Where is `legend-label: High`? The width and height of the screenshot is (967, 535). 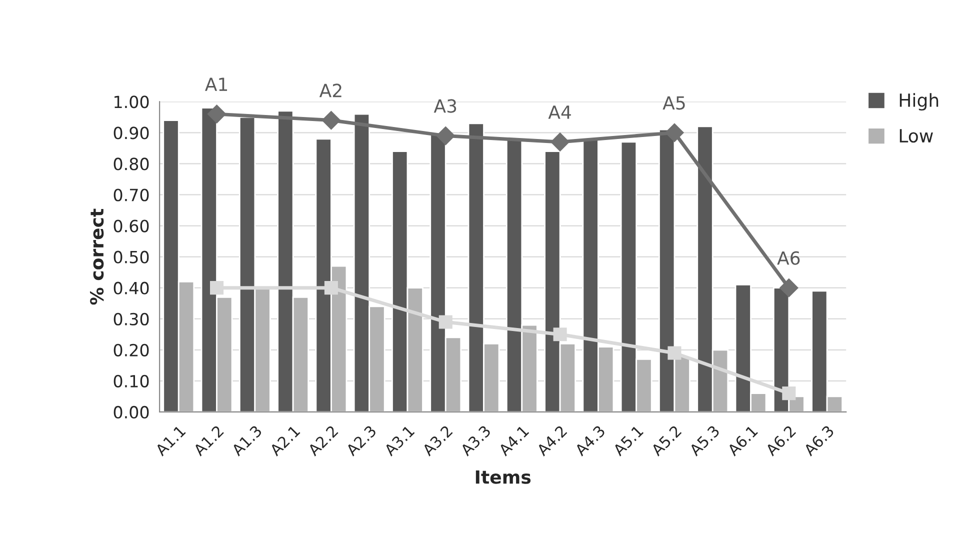 legend-label: High is located at coordinates (919, 102).